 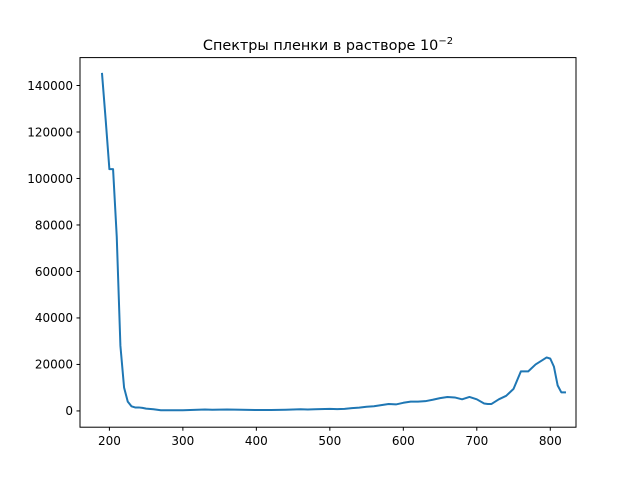 I want to click on x-tick-label: 500, so click(x=329, y=441).